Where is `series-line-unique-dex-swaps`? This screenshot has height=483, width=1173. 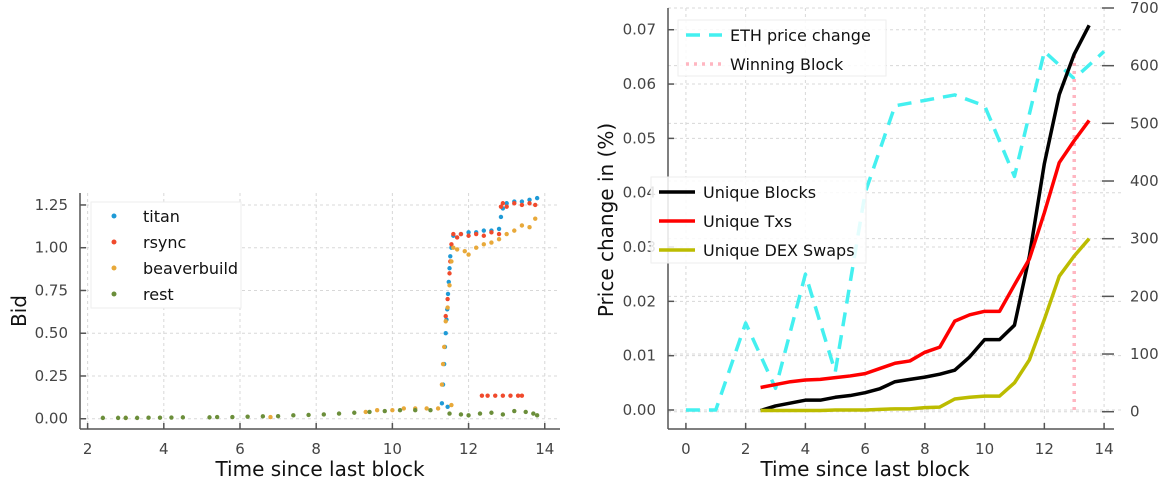 series-line-unique-dex-swaps is located at coordinates (925, 325).